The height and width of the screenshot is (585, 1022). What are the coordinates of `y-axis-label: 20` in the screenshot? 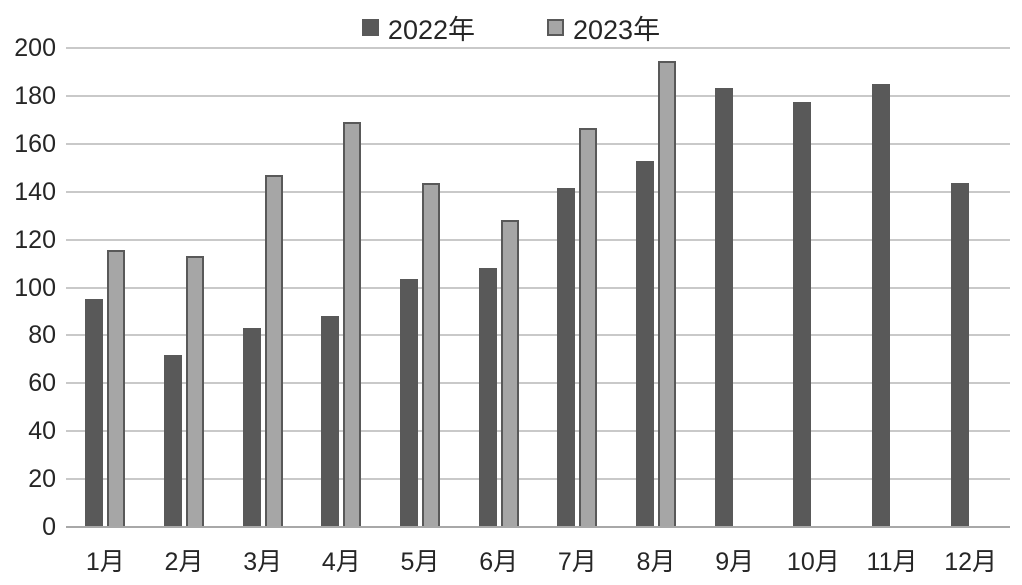 It's located at (42, 479).